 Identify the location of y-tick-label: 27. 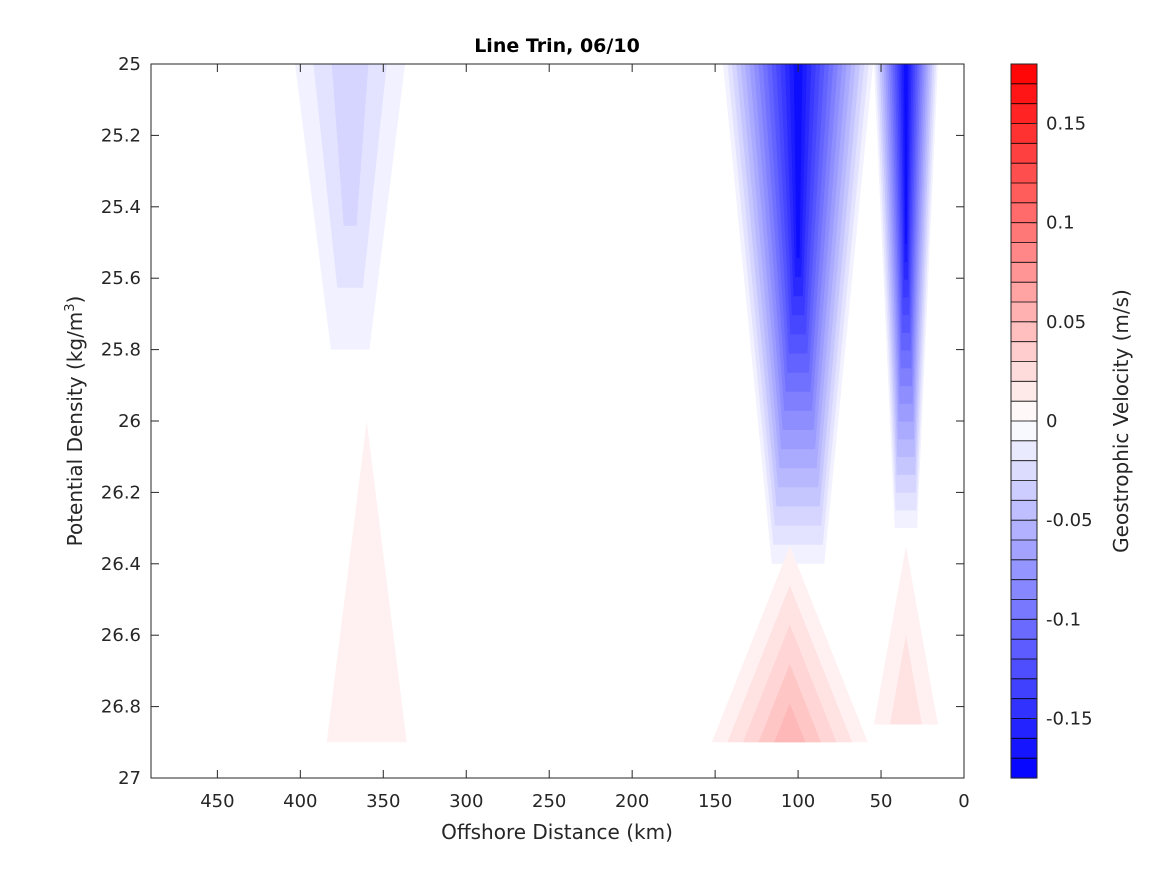
(129, 778).